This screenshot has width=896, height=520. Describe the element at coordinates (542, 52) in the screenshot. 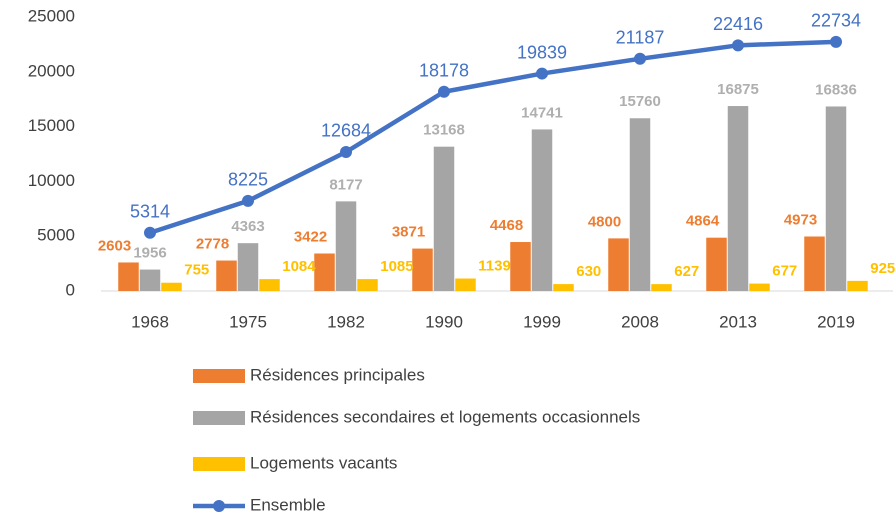

I see `data-label: 19839` at that location.